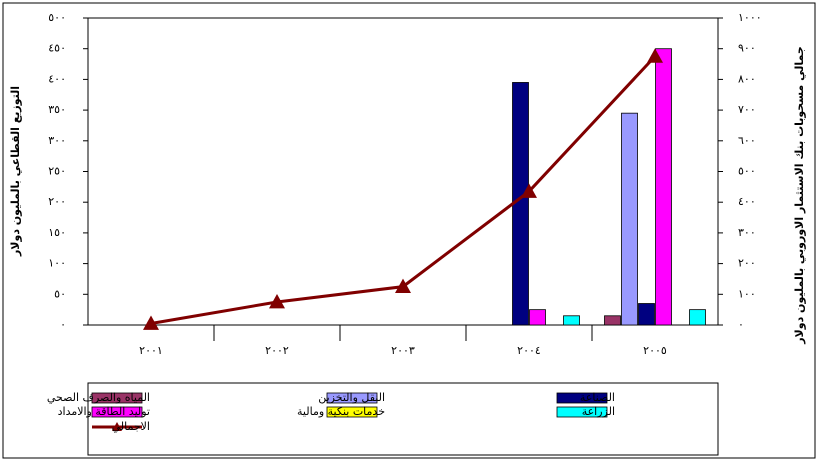  Describe the element at coordinates (747, 78) in the screenshot. I see `y2-tick-label: ٨٠٠` at that location.